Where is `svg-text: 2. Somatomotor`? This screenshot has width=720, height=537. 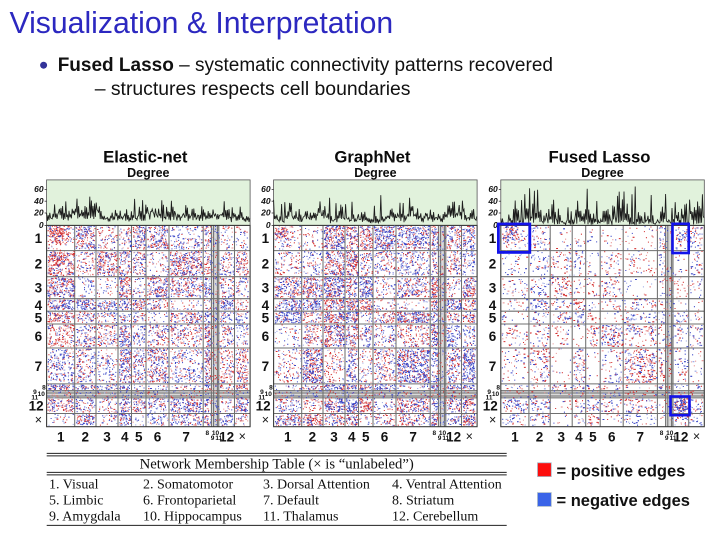 svg-text: 2. Somatomotor is located at coordinates (188, 485).